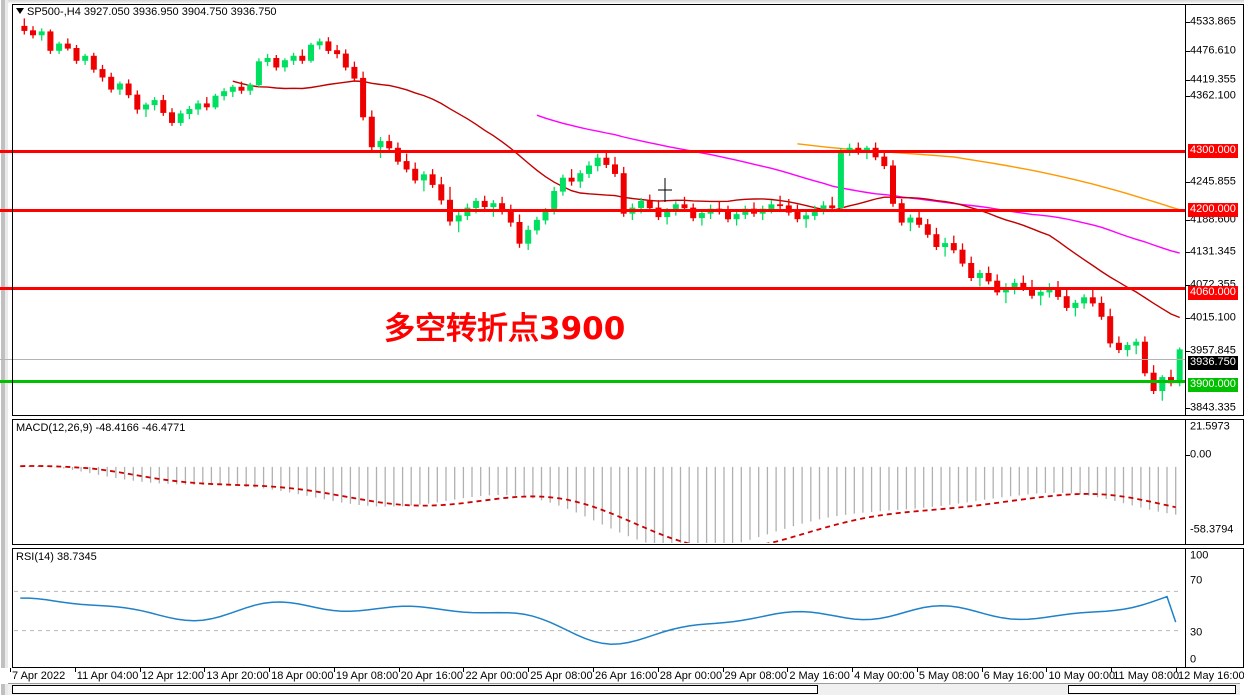 The height and width of the screenshot is (695, 1244). What do you see at coordinates (1213, 50) in the screenshot?
I see `price-tick: 4476.610` at bounding box center [1213, 50].